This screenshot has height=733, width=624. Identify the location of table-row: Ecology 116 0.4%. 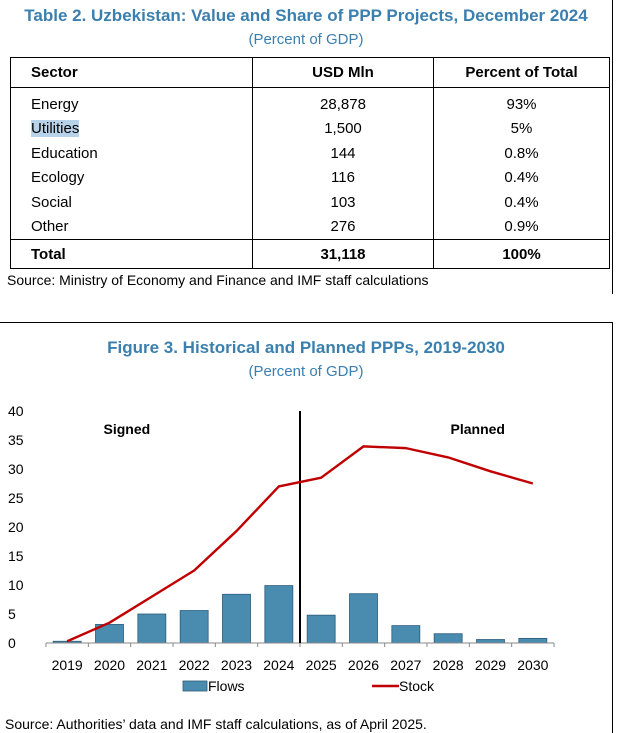
(310, 177).